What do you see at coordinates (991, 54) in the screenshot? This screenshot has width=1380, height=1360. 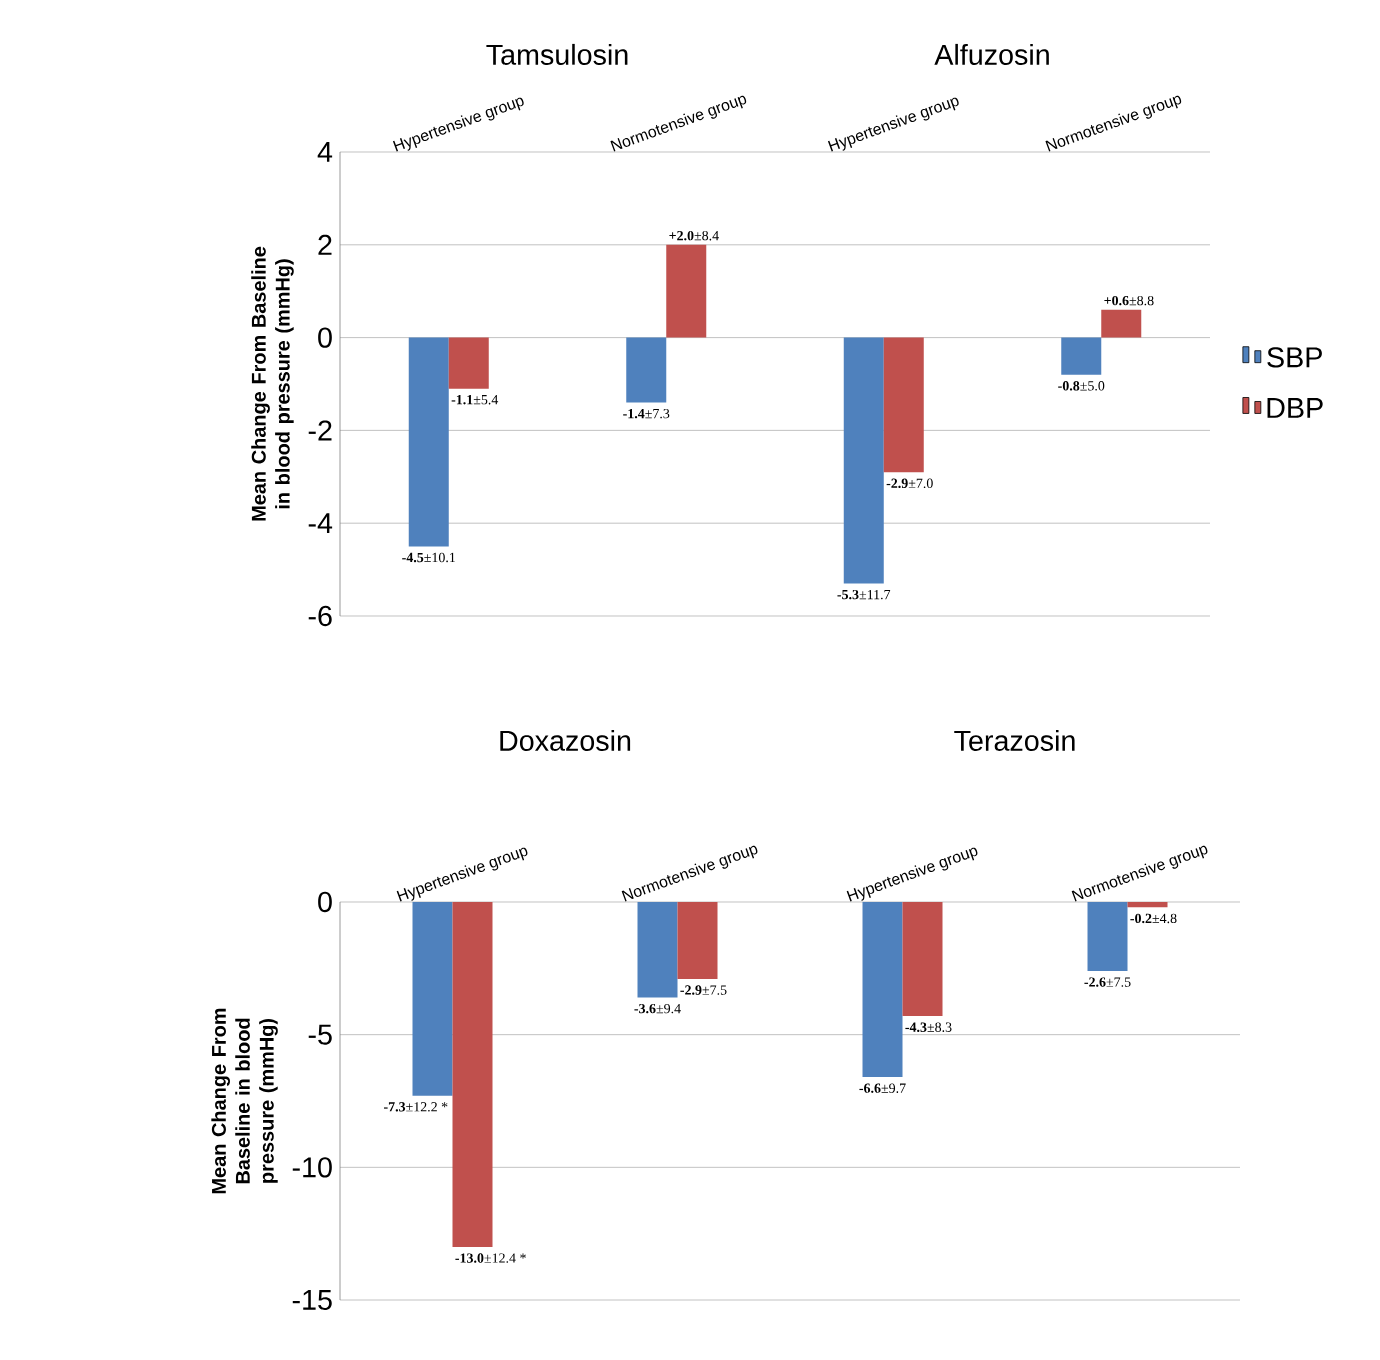 I see `text: Alfuzosin` at bounding box center [991, 54].